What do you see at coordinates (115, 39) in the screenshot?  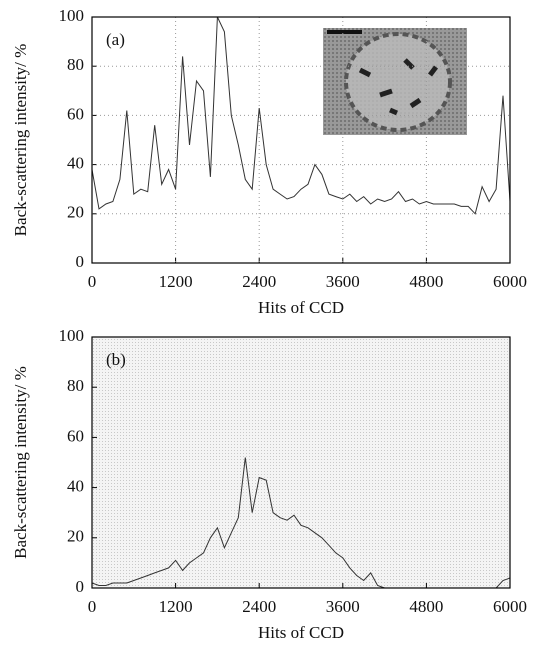 I see `panel-label: (a)` at bounding box center [115, 39].